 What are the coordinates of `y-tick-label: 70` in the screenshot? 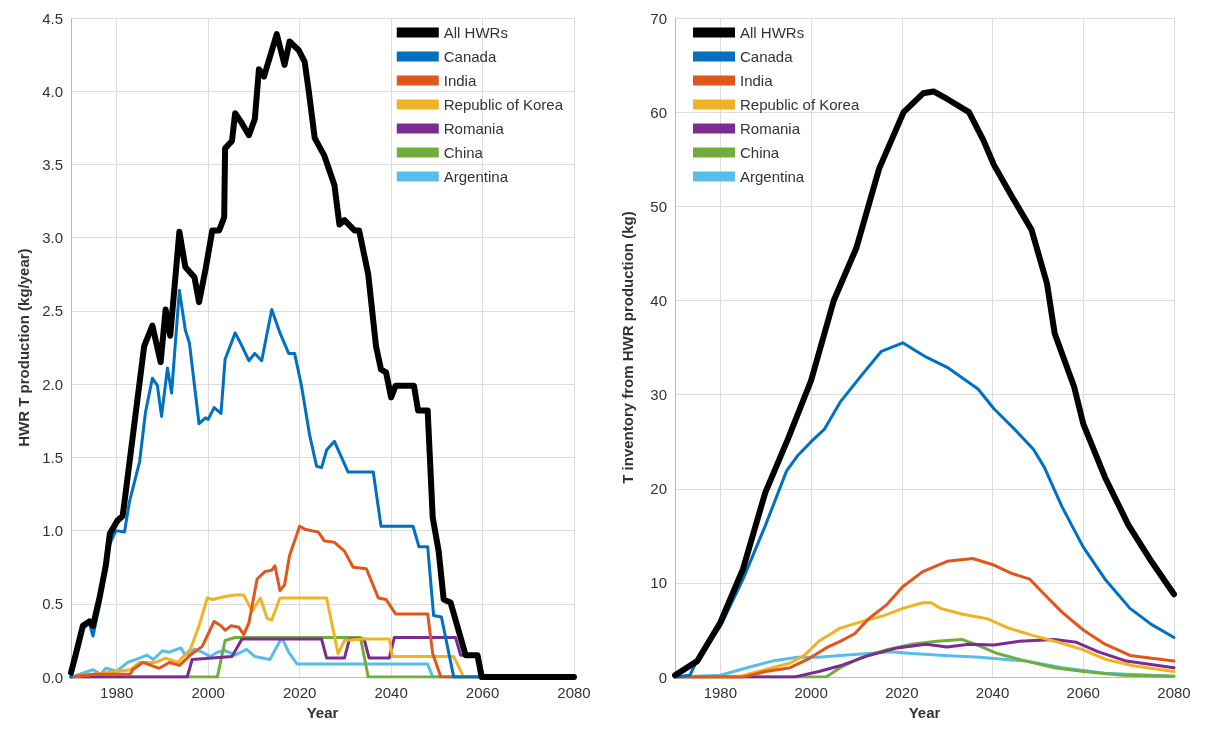 It's located at (658, 18).